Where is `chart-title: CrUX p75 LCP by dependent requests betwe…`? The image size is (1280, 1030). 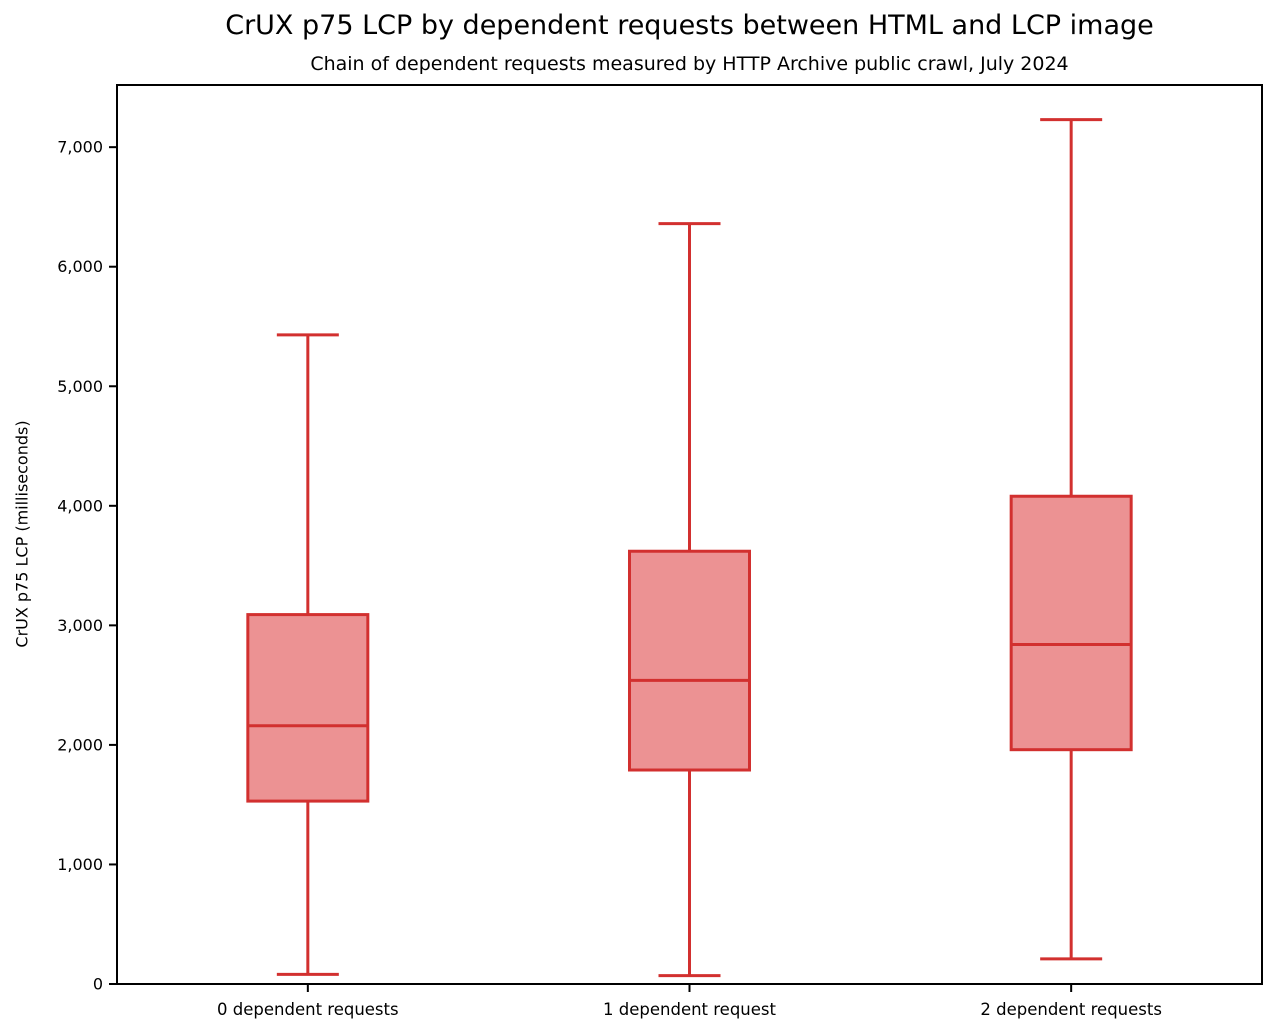 chart-title: CrUX p75 LCP by dependent requests betwe… is located at coordinates (689, 25).